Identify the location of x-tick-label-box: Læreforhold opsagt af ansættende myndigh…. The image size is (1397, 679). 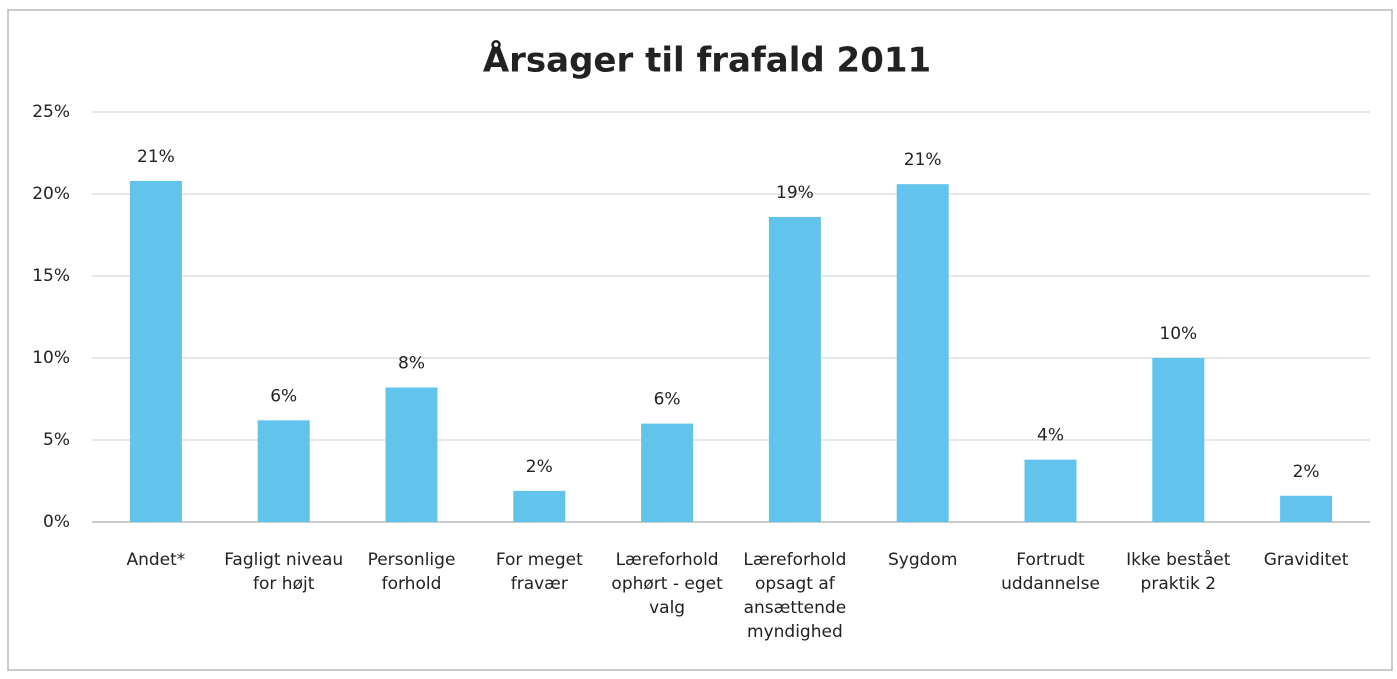
(795, 596).